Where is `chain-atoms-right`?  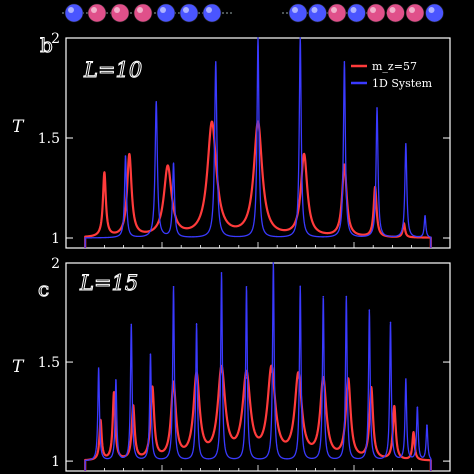 chain-atoms-right is located at coordinates (366, 13).